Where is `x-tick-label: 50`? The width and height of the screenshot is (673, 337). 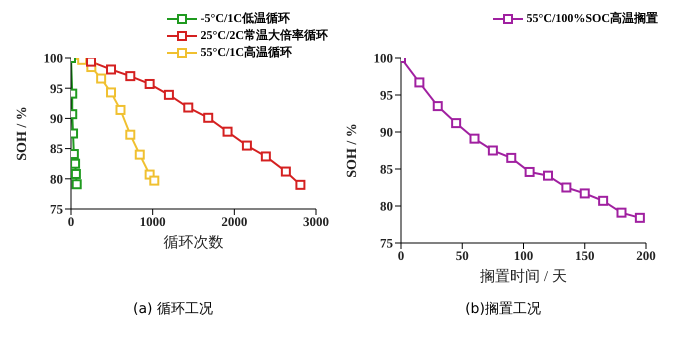
x-tick-label: 50 is located at coordinates (462, 256).